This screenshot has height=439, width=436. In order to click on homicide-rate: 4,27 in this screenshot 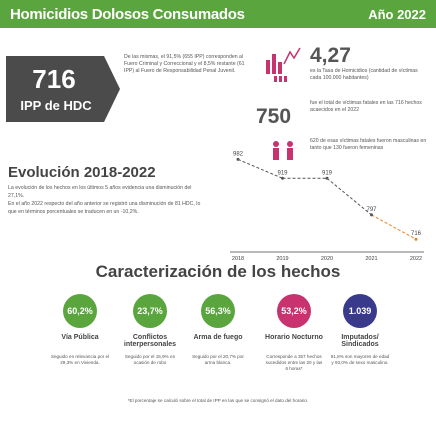, I will do `click(330, 55)`.